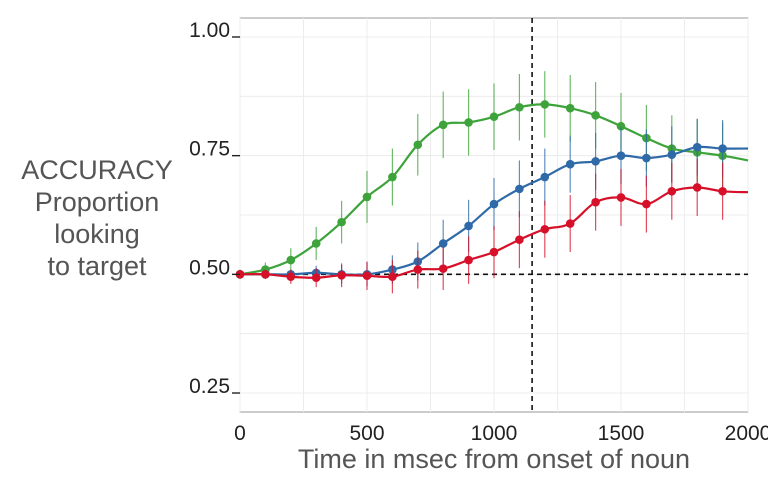 The width and height of the screenshot is (768, 480). What do you see at coordinates (209, 30) in the screenshot?
I see `y-tick-label: 1.00` at bounding box center [209, 30].